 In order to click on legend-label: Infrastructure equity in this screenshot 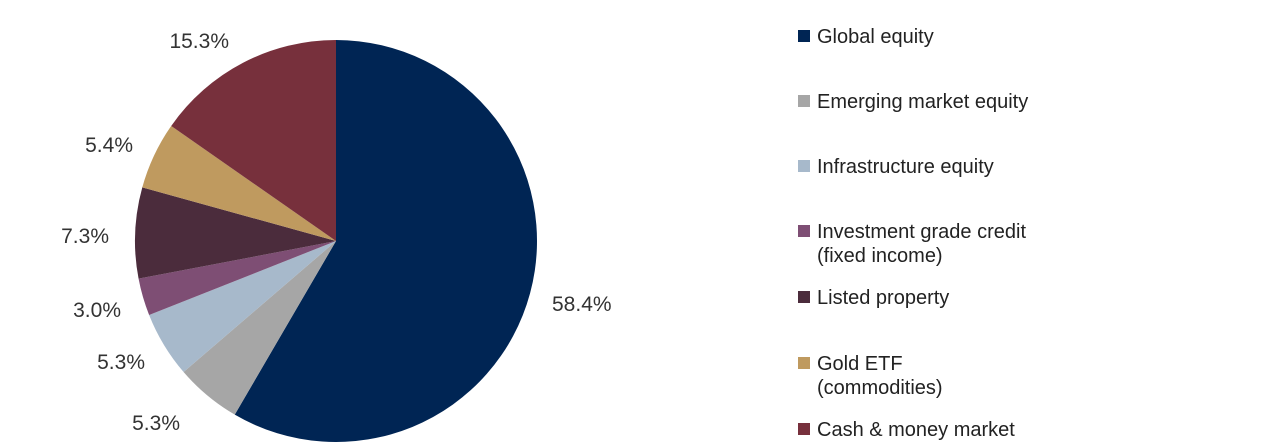, I will do `click(905, 167)`.